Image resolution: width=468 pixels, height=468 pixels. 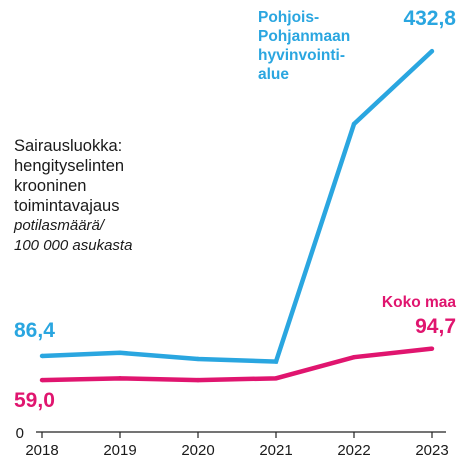 I want to click on series-label-koko-maa: Koko maa, so click(x=418, y=302).